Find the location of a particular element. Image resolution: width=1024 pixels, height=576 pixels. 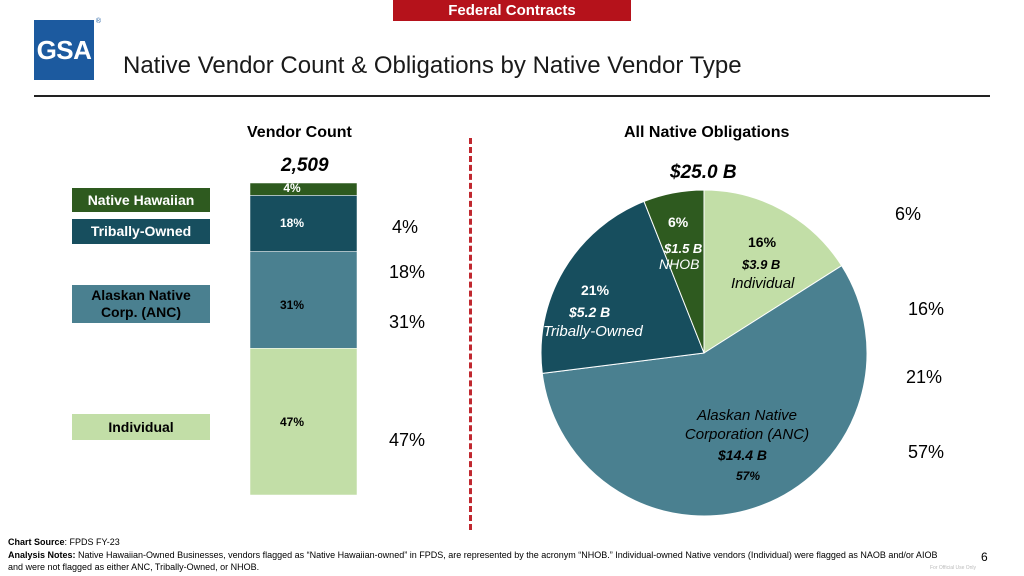

legend-individual: Individual is located at coordinates (141, 427).